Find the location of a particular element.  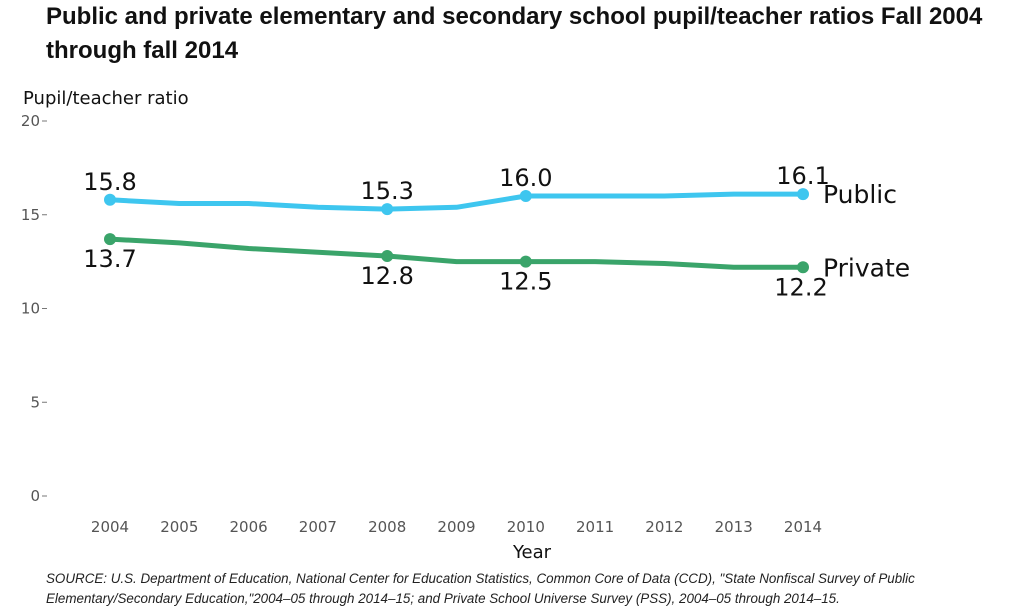

series-line-public is located at coordinates (456, 201).